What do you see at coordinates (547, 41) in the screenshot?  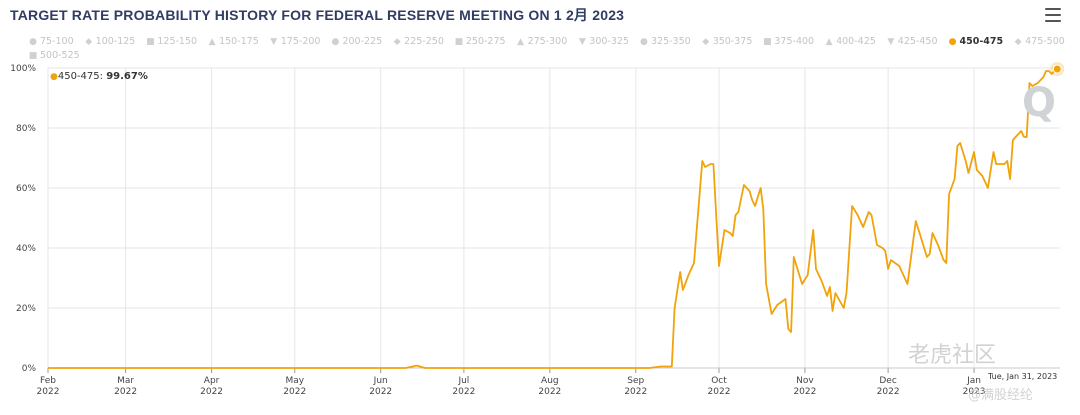 I see `legend-label: 275-300` at bounding box center [547, 41].